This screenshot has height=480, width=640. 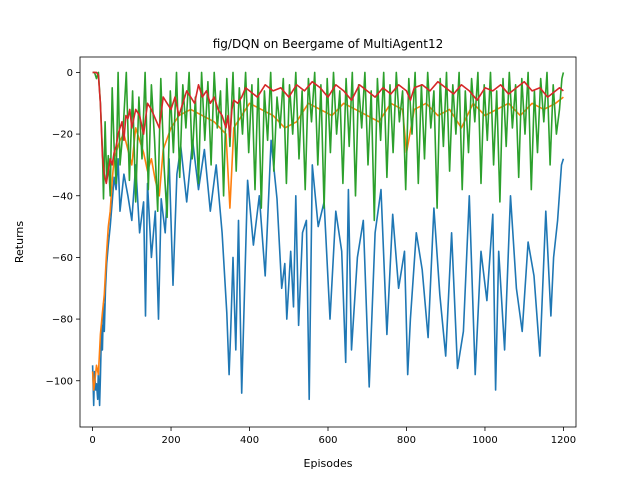 I want to click on y-tick-label-3: −60, so click(x=62, y=258).